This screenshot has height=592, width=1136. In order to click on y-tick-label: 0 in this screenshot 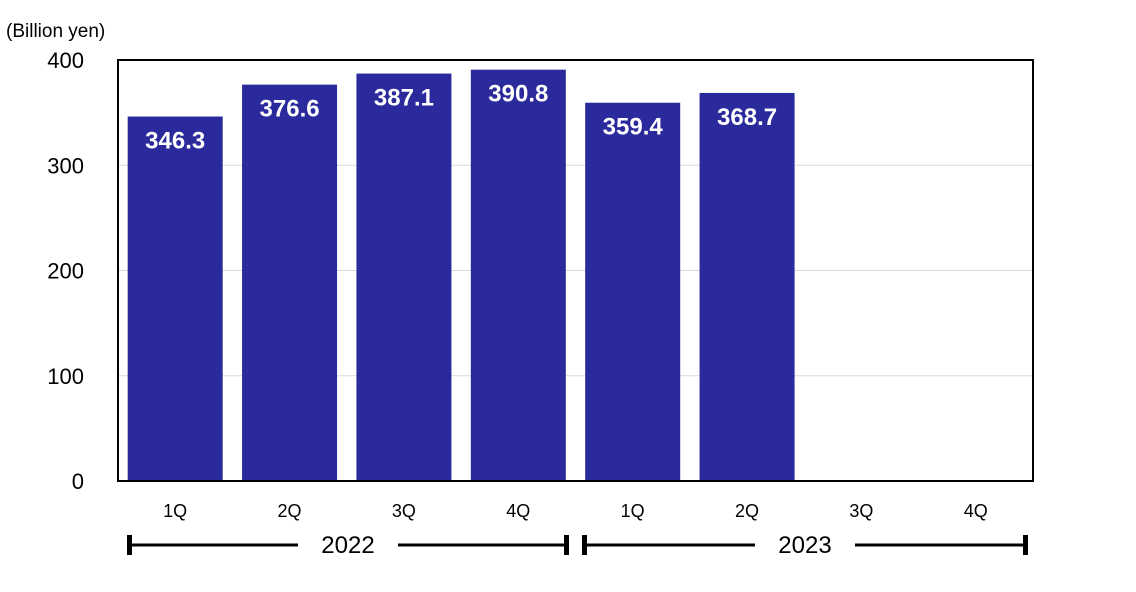, I will do `click(78, 481)`.